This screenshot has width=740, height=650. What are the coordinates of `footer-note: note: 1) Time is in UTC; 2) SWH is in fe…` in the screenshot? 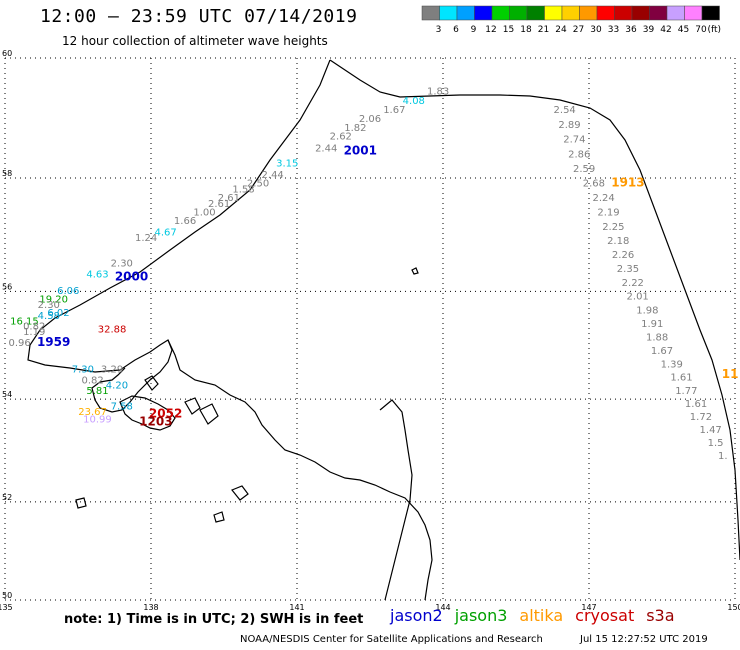 It's located at (214, 619).